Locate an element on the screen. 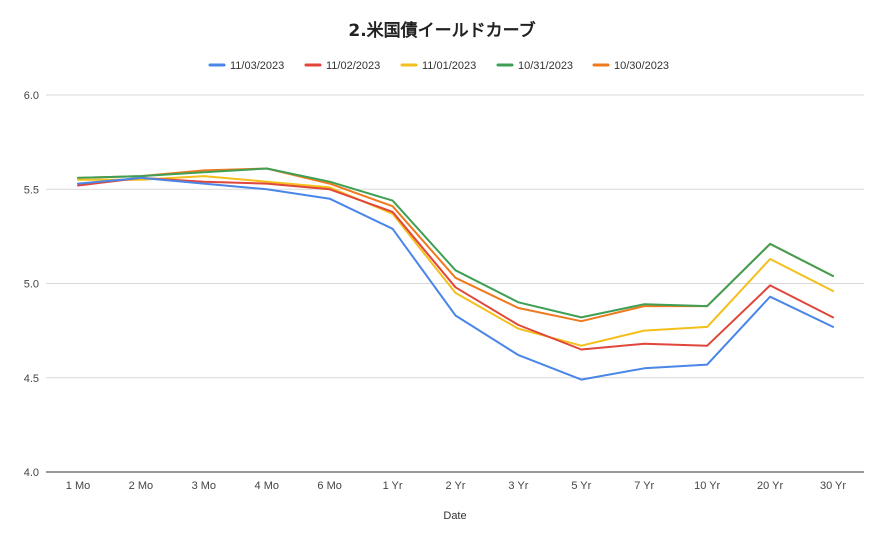 The height and width of the screenshot is (544, 885). legend-label: 11/01/2023 is located at coordinates (449, 66).